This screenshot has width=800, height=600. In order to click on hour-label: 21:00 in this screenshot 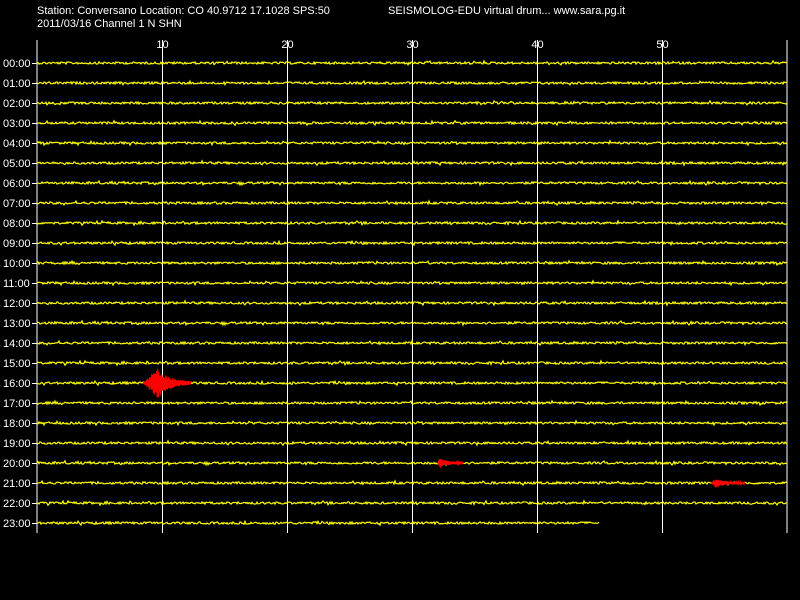, I will do `click(17, 484)`.